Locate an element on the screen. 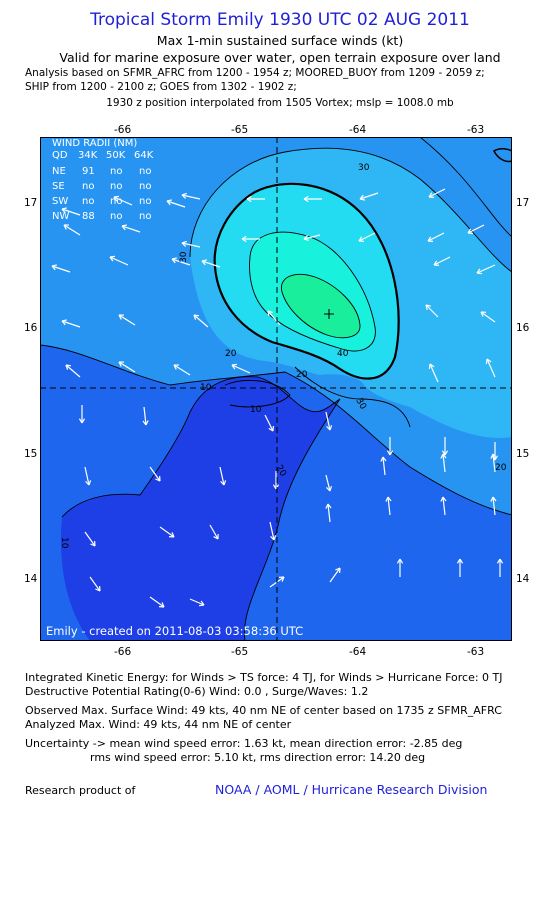 The height and width of the screenshot is (915, 560). lon-tick-top-3: -64 is located at coordinates (358, 130).